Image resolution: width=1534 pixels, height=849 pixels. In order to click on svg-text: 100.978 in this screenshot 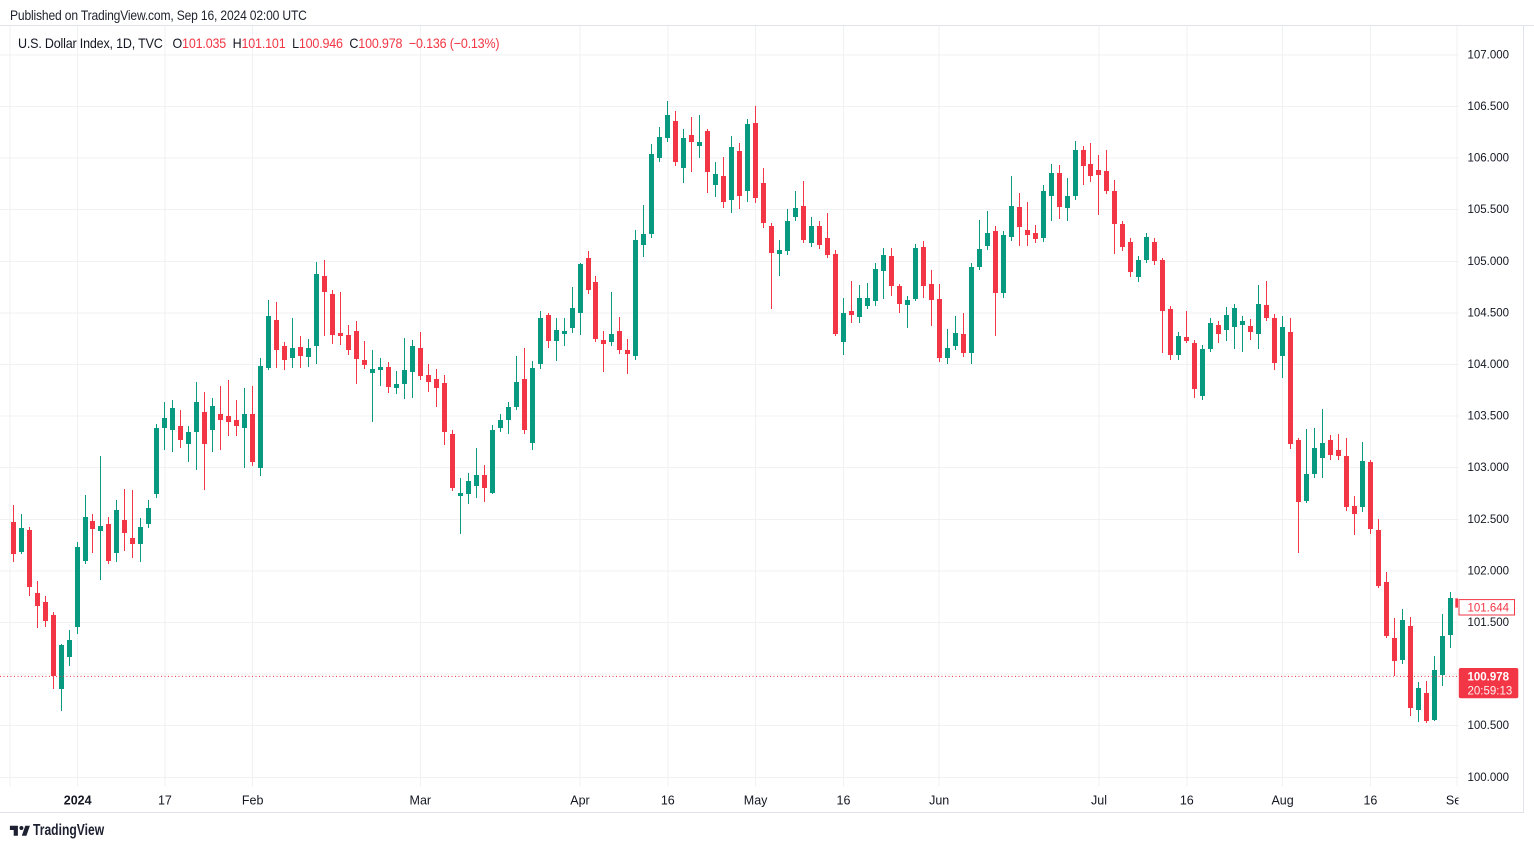, I will do `click(1489, 677)`.